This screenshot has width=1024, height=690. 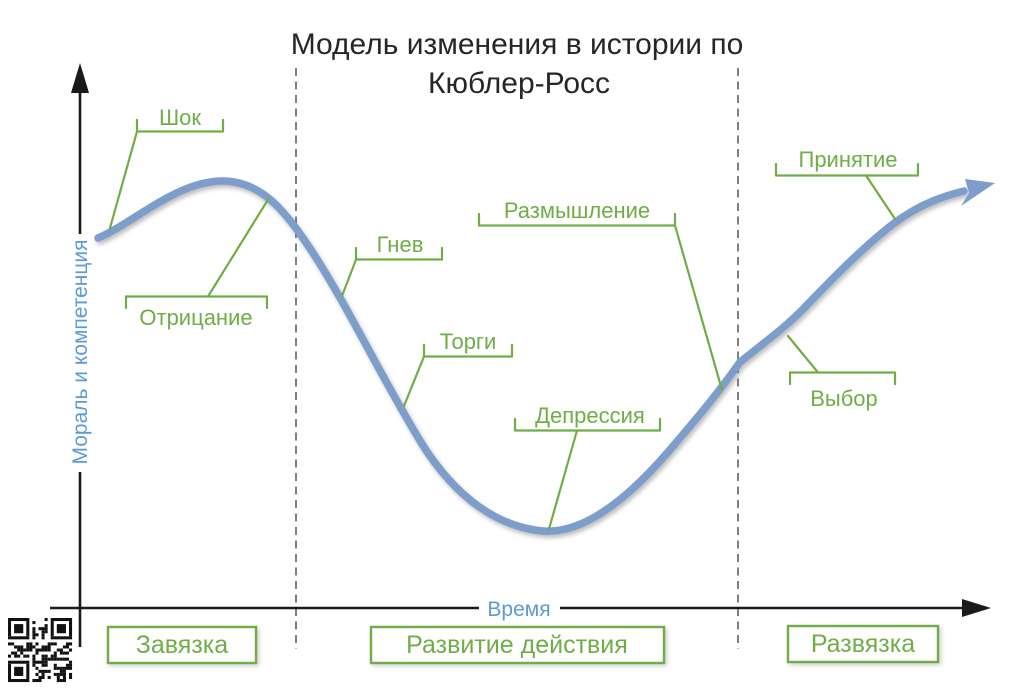 What do you see at coordinates (180, 117) in the screenshot?
I see `stage-label-text: Шок` at bounding box center [180, 117].